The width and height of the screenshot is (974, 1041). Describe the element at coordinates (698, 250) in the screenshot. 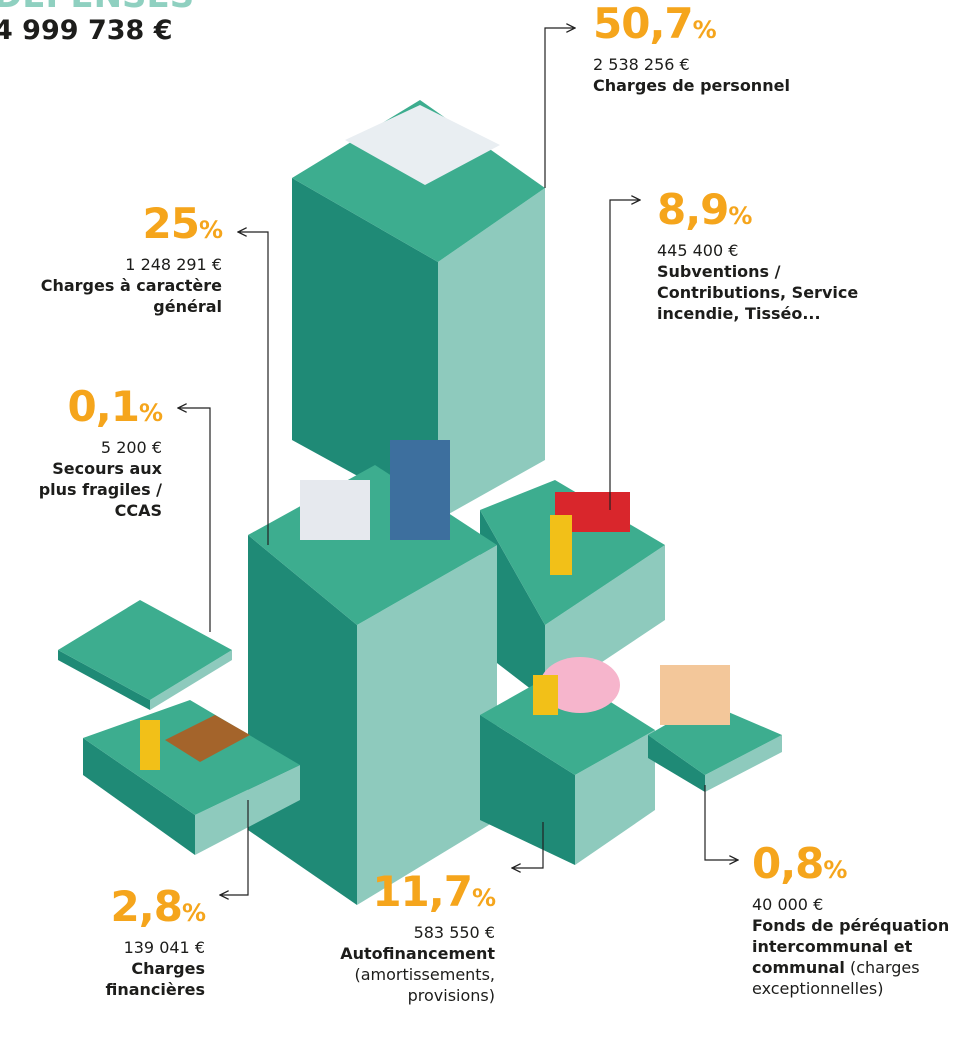

I see `amount: 445 400 €` at that location.